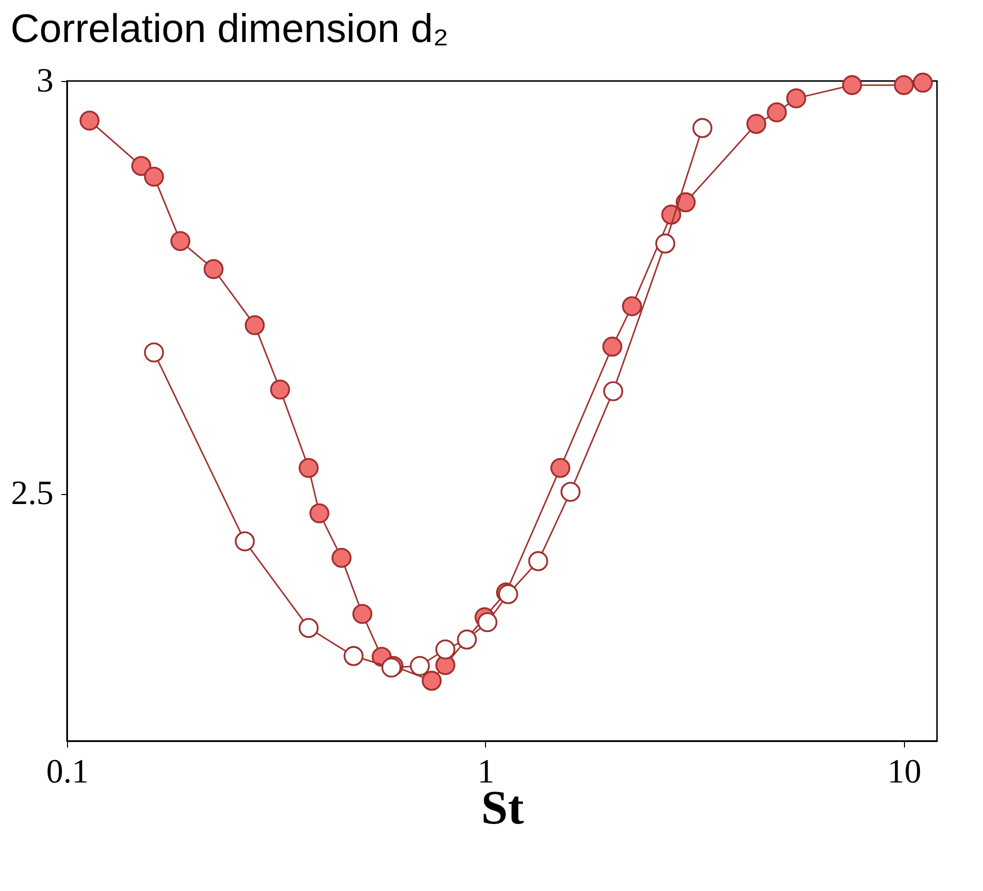 This screenshot has height=891, width=983. Describe the element at coordinates (67, 772) in the screenshot. I see `x-tick-label: 0.1` at that location.